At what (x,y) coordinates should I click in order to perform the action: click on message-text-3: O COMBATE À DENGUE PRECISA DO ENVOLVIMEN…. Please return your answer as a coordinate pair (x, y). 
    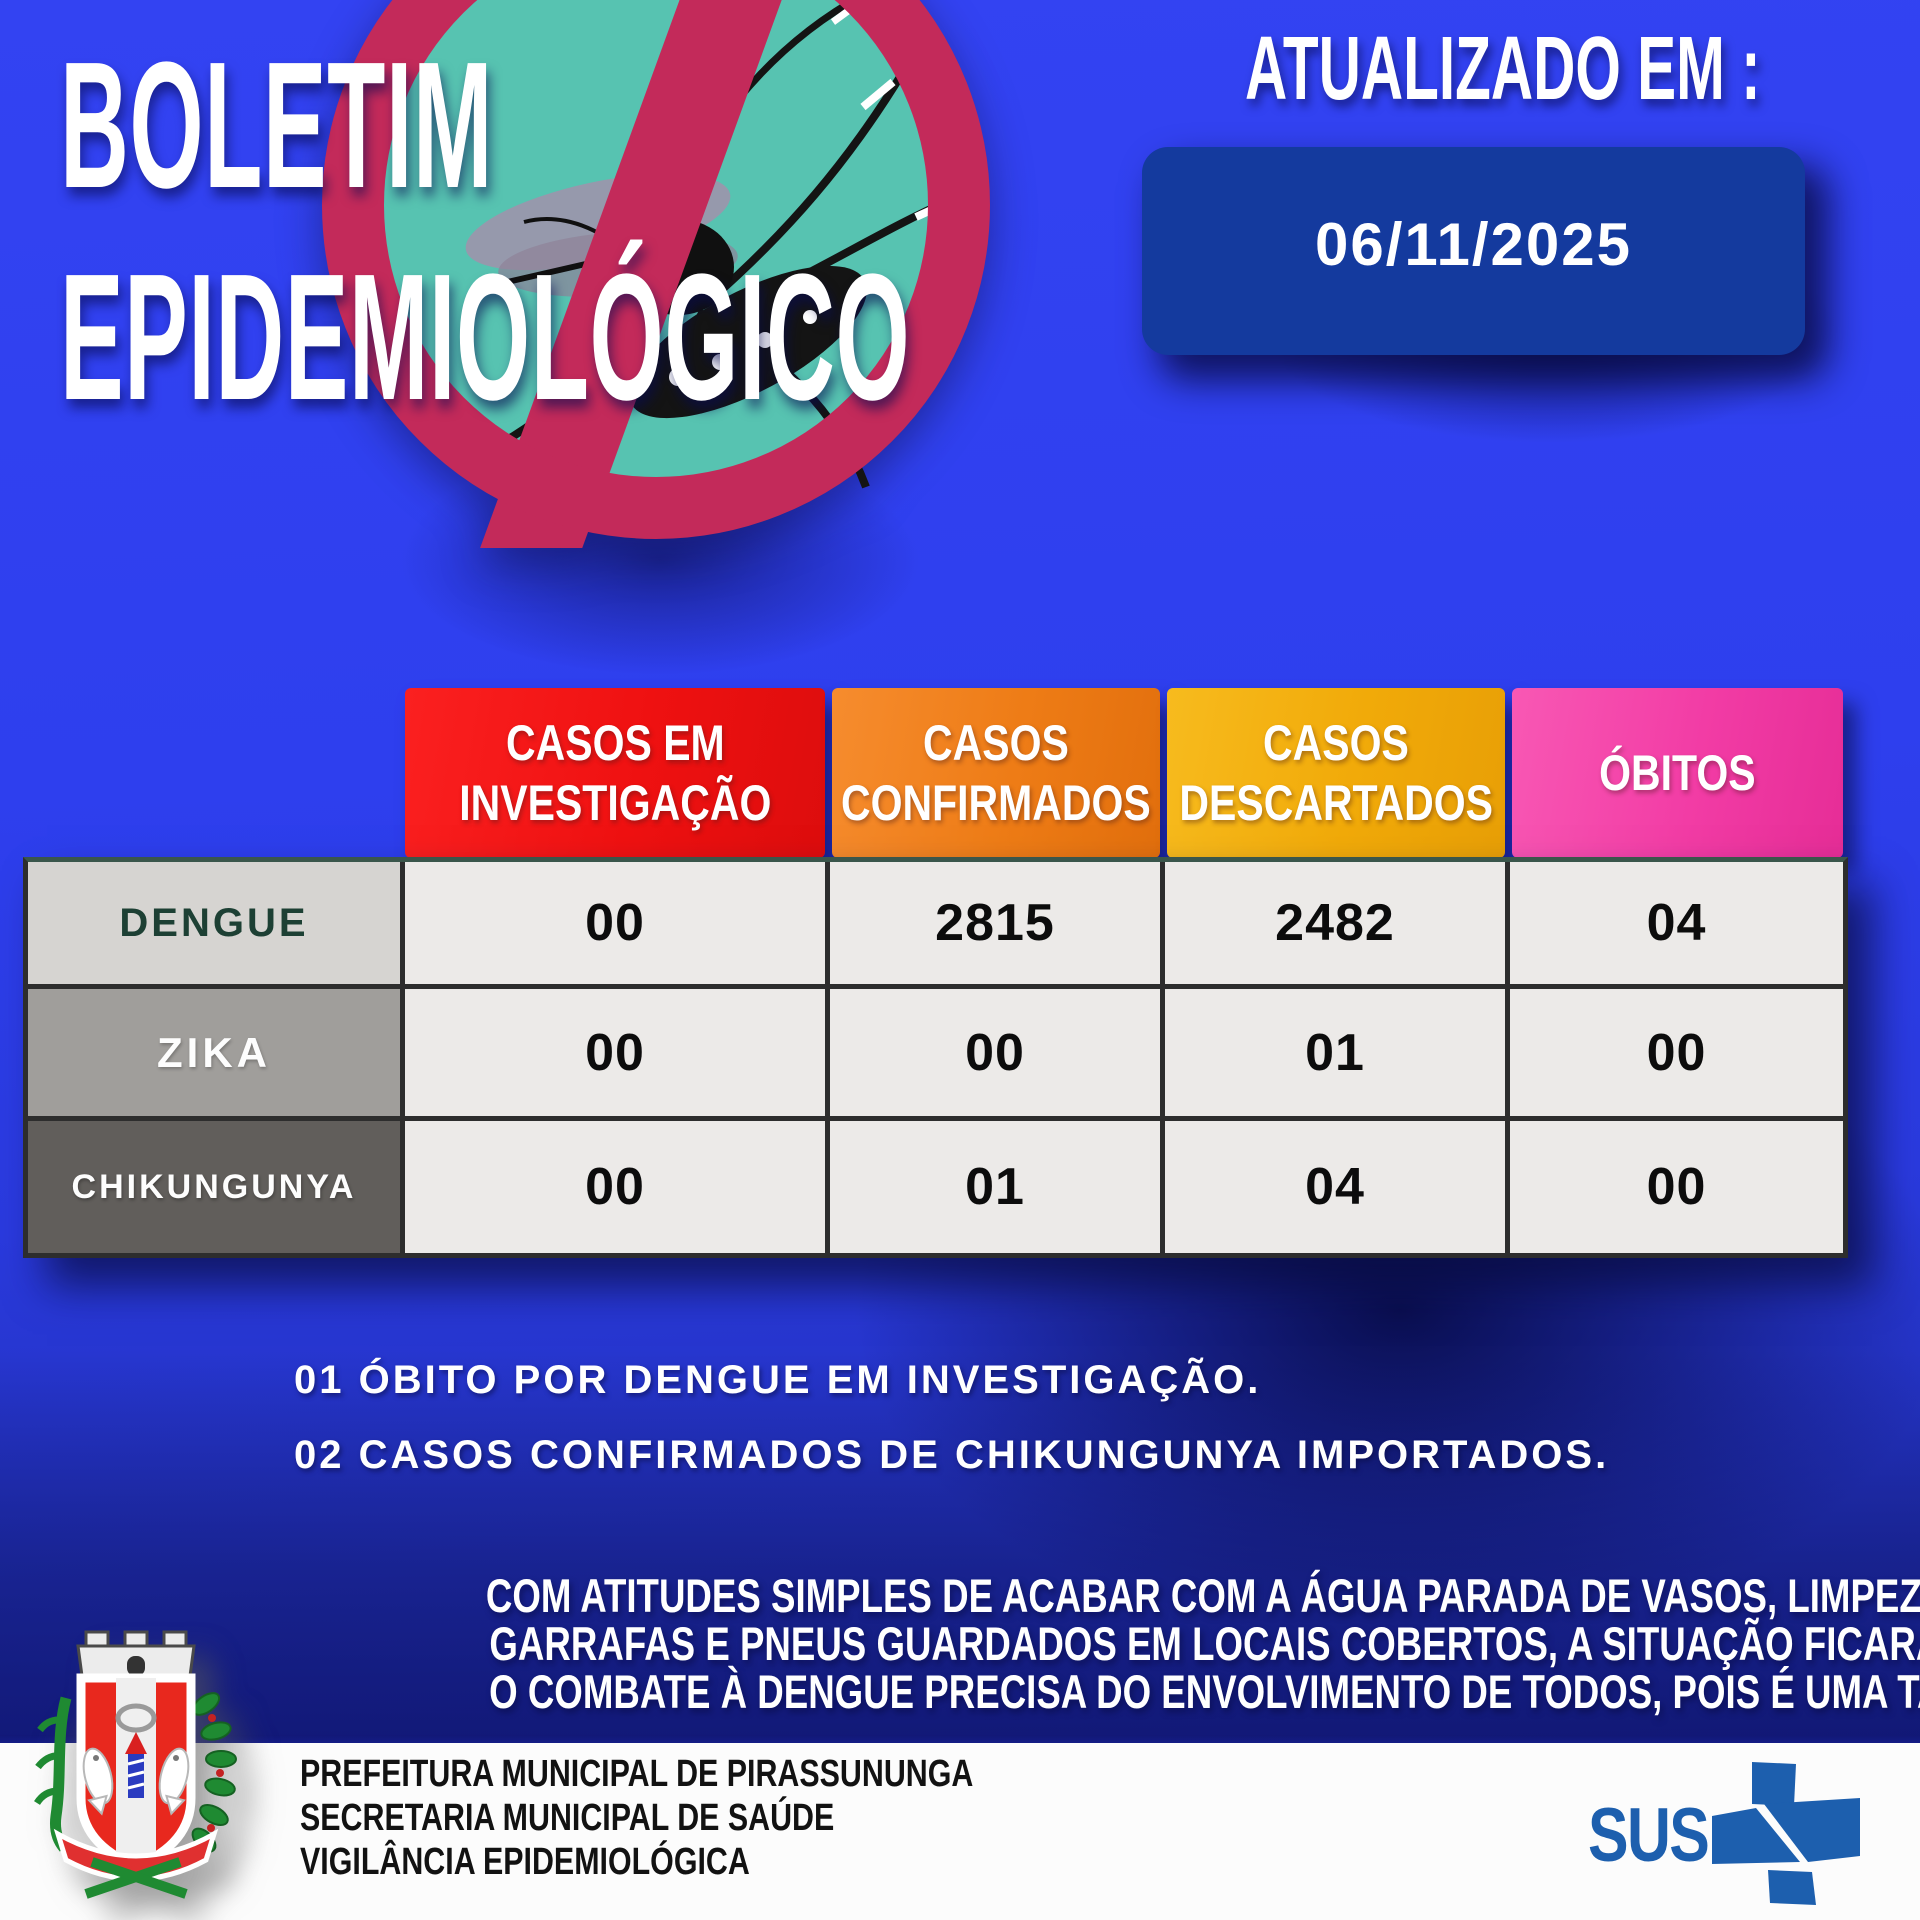
    Looking at the image, I should click on (1204, 1691).